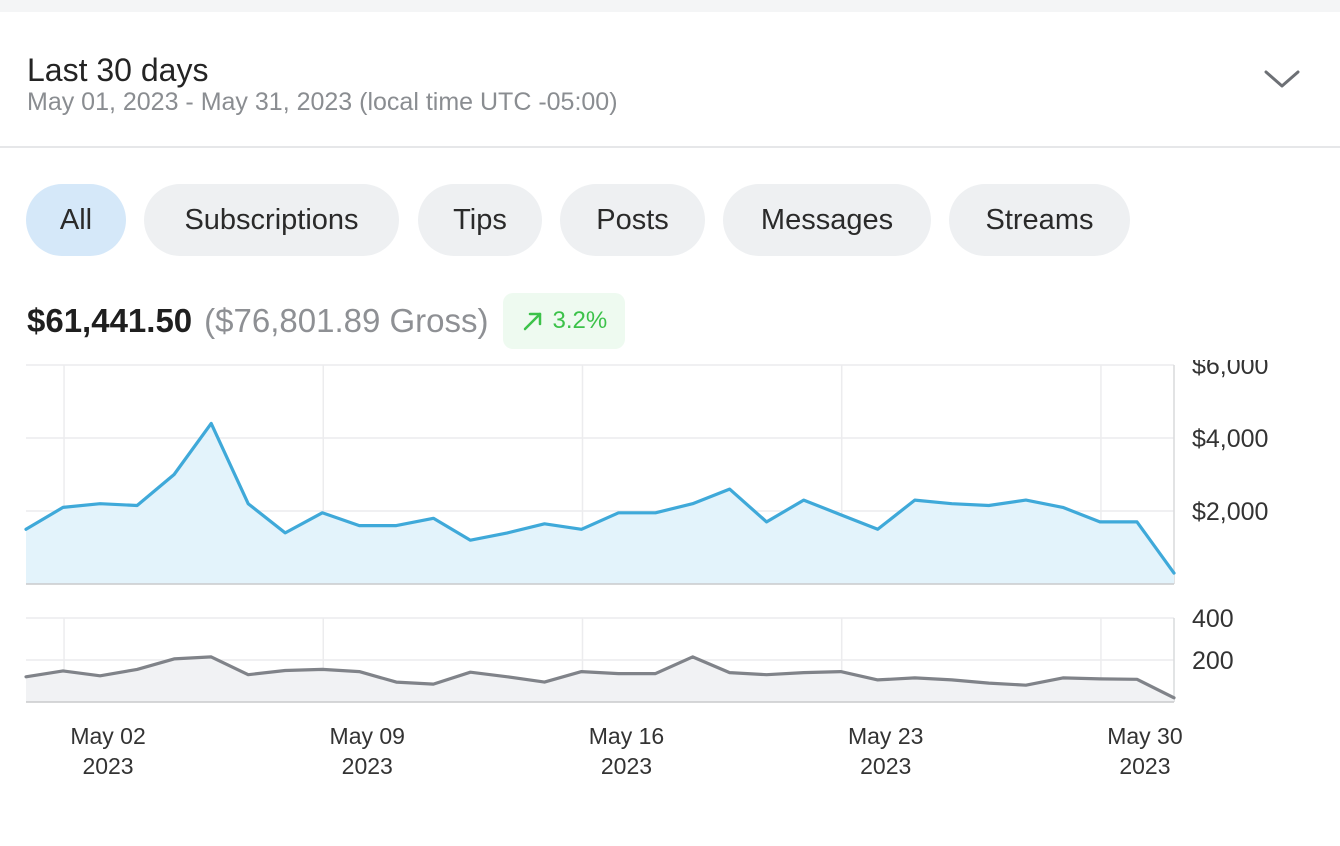 The height and width of the screenshot is (846, 1340). I want to click on count-series-line, so click(600, 677).